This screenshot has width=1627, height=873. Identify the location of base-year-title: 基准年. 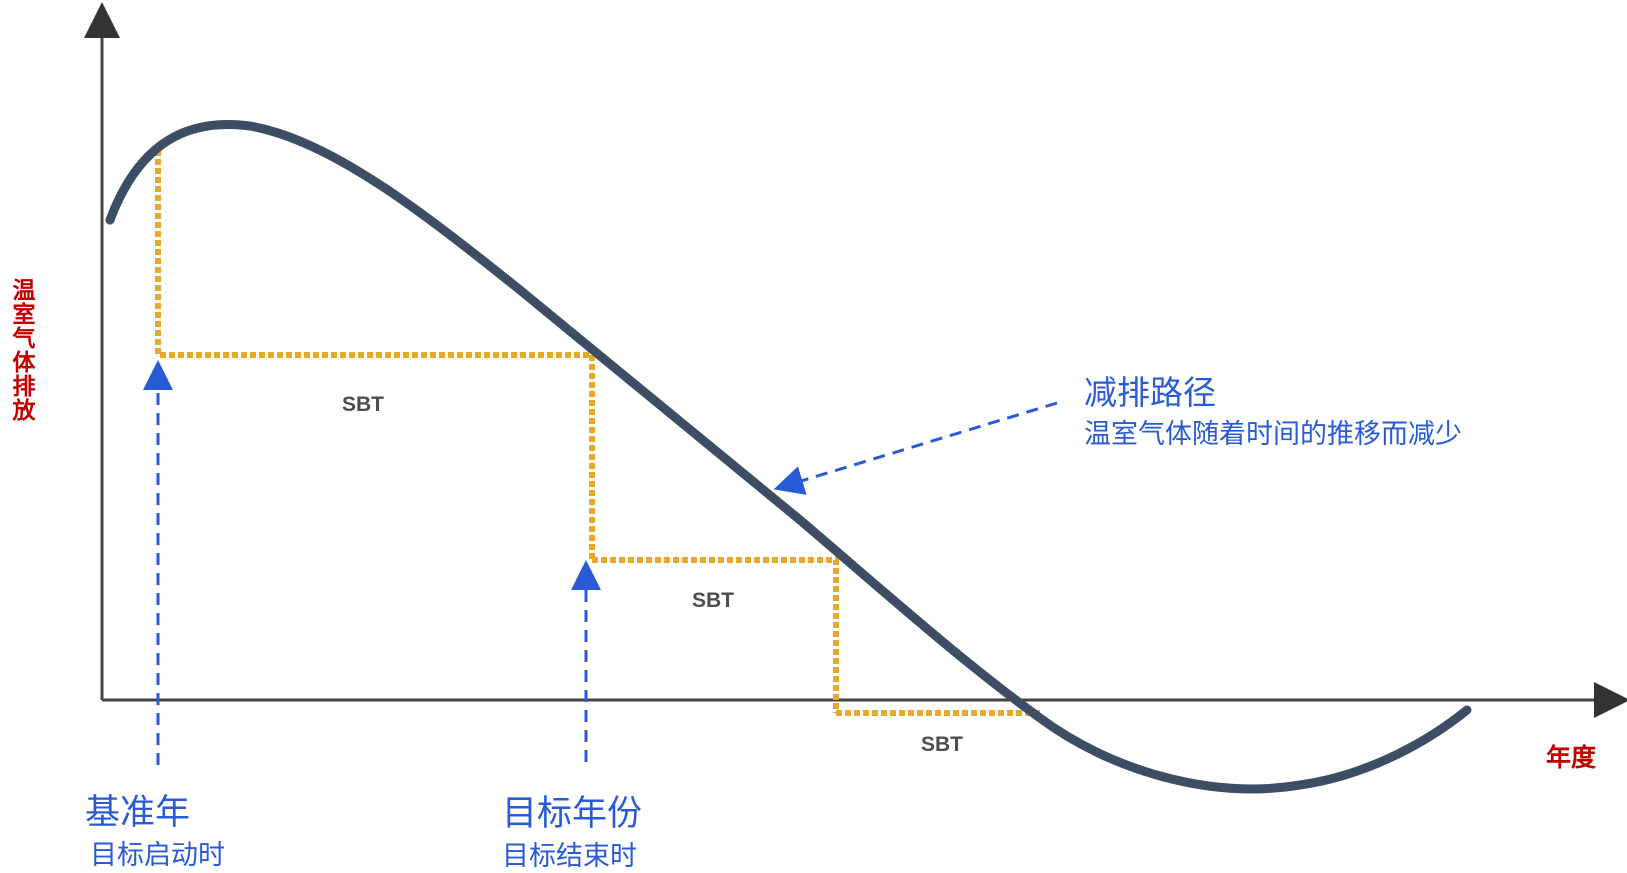
(138, 813).